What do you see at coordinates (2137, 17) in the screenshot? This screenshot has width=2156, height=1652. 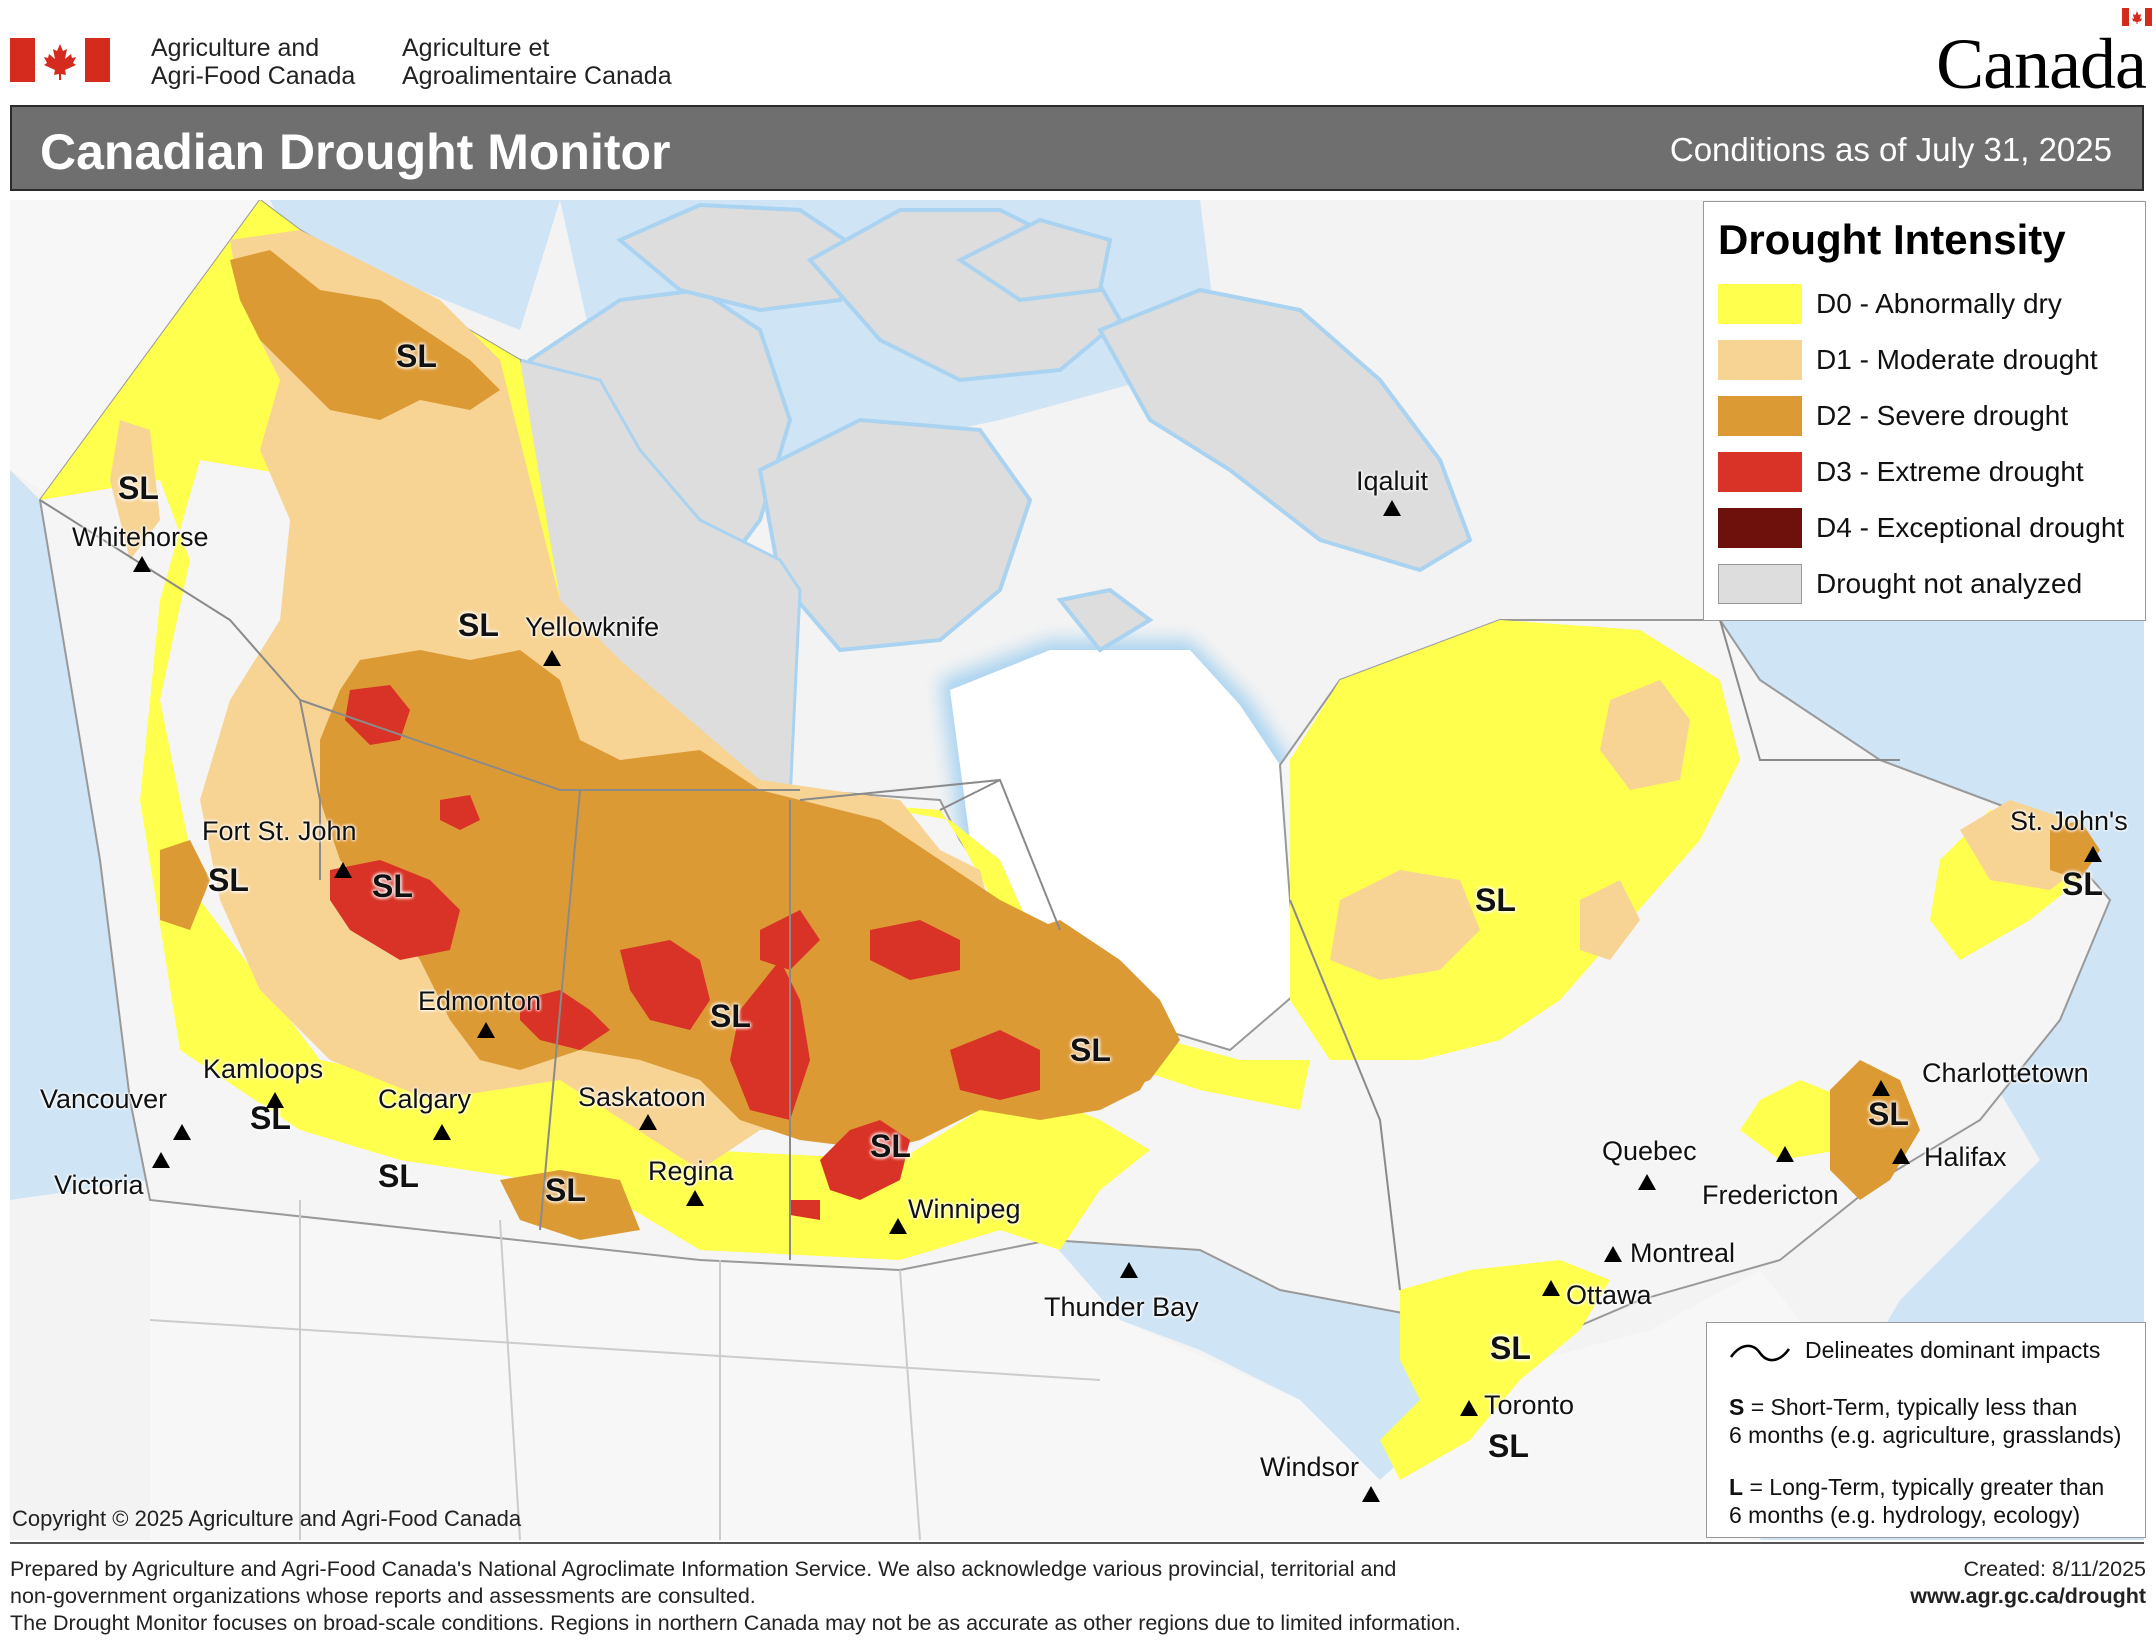 I see `wordmark-flag-icon` at bounding box center [2137, 17].